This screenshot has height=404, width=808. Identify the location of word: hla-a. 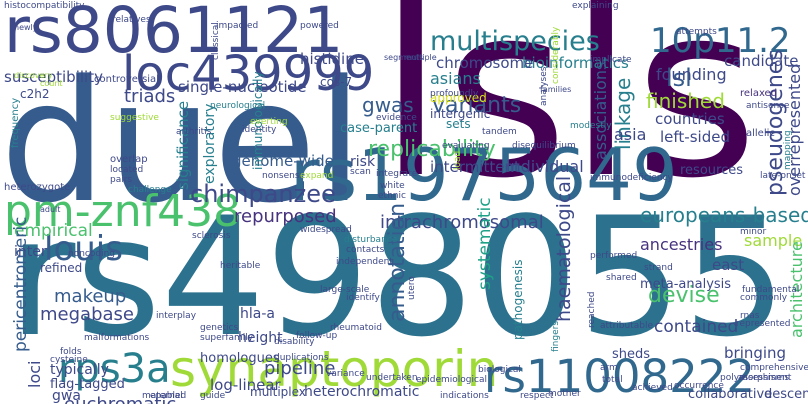
(257, 314).